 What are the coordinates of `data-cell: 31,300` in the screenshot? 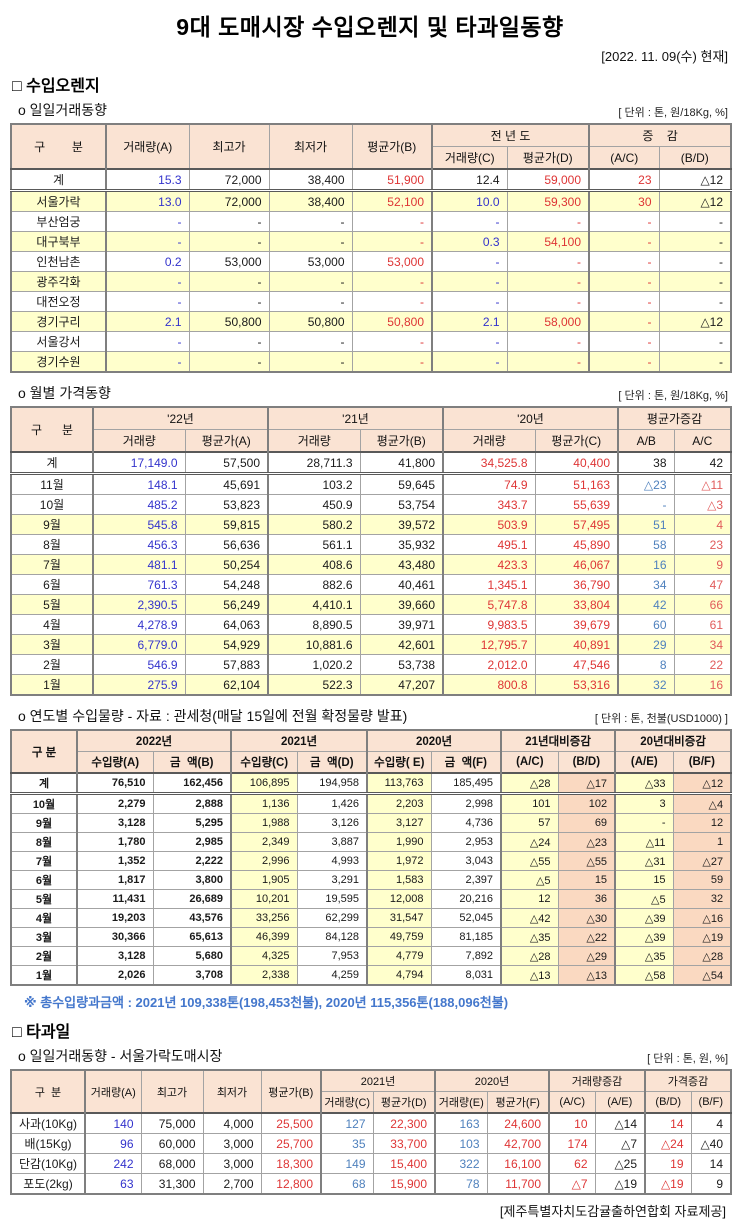 It's located at (172, 1184).